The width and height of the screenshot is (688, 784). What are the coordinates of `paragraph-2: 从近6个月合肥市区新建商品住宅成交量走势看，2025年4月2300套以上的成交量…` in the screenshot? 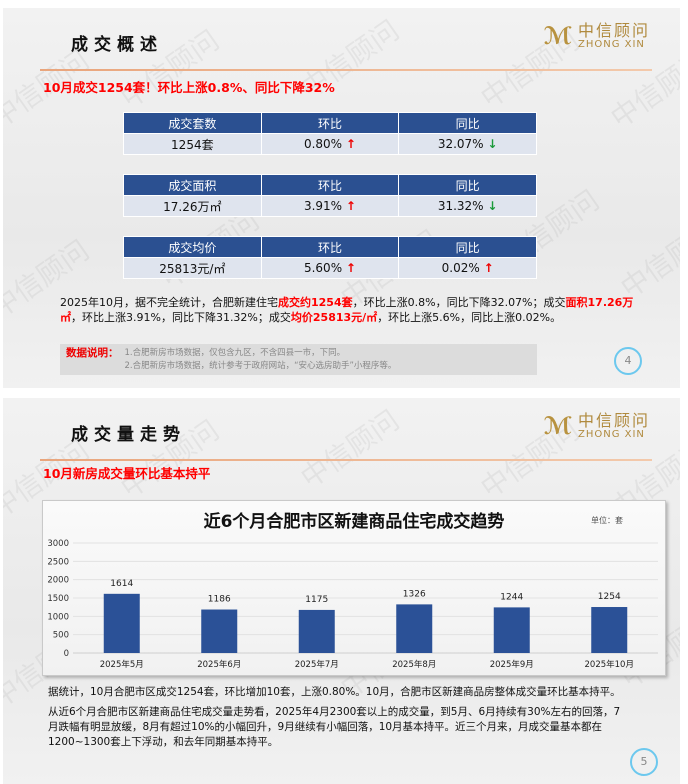 It's located at (334, 727).